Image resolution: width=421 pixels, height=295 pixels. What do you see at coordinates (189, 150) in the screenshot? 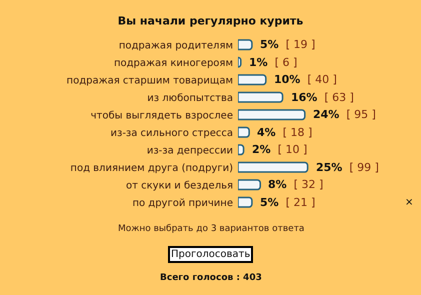
I see `y-tick-label: из-за депрессии` at bounding box center [189, 150].